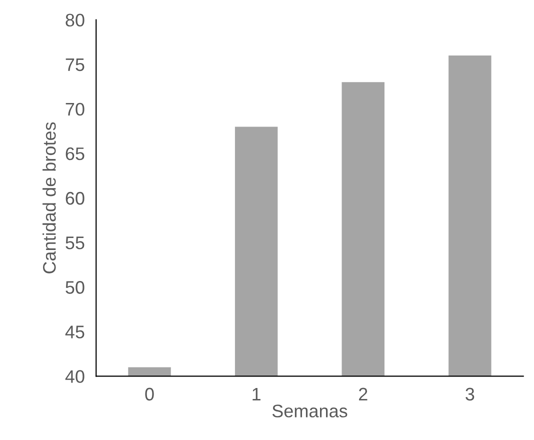 This screenshot has width=534, height=440. I want to click on y-tick-label: 50, so click(75, 287).